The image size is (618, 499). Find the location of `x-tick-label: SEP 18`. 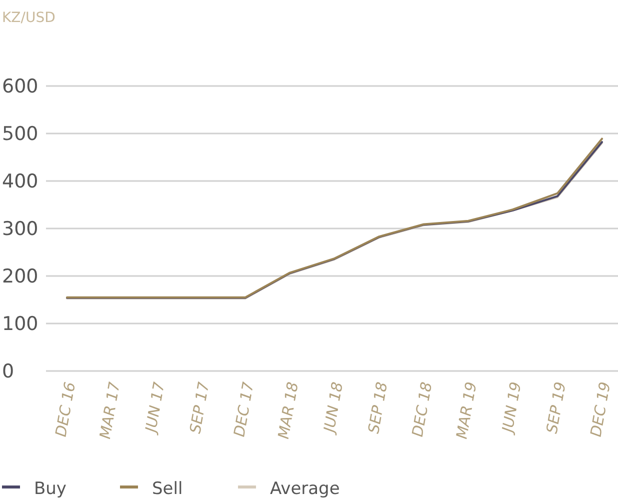

x-tick-label: SEP 18 is located at coordinates (377, 407).